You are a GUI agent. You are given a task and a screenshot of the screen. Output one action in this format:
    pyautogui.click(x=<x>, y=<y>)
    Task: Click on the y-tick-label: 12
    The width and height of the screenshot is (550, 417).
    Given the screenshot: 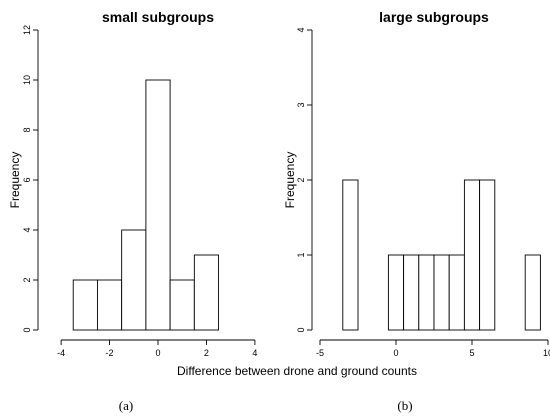 What is the action you would take?
    pyautogui.click(x=27, y=30)
    